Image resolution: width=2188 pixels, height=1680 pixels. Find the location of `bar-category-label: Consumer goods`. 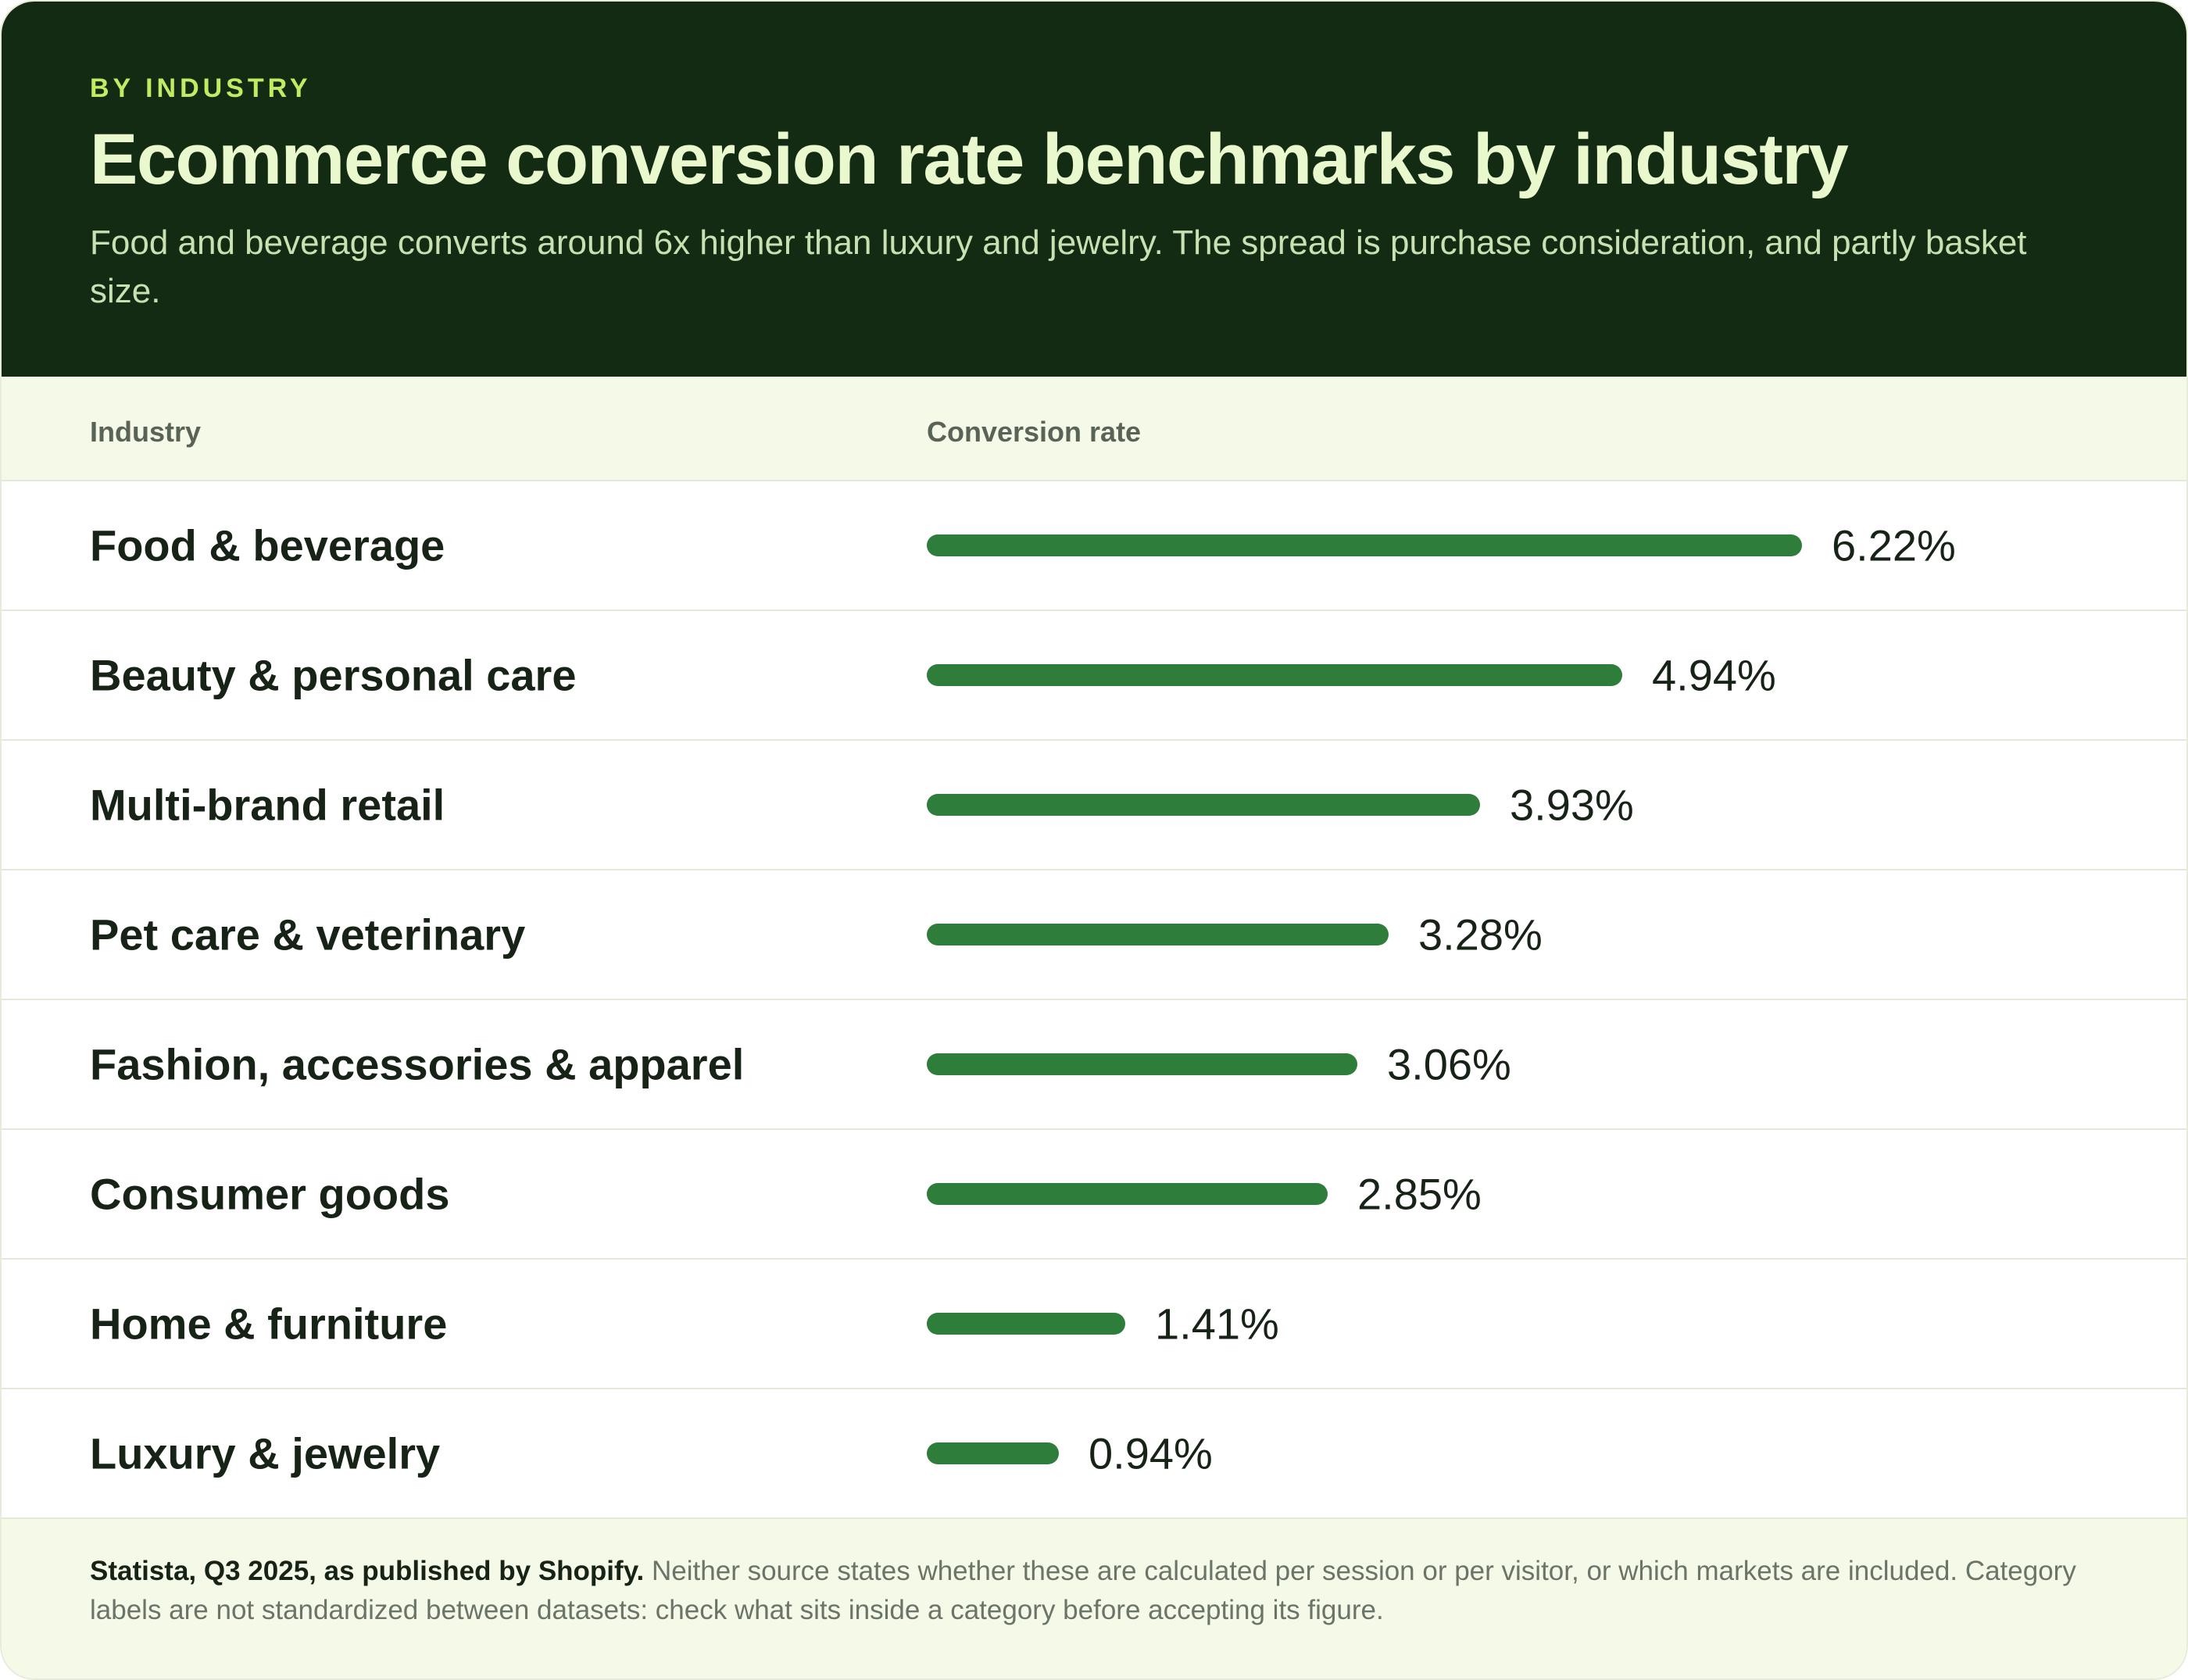

bar-category-label: Consumer goods is located at coordinates (270, 1194).